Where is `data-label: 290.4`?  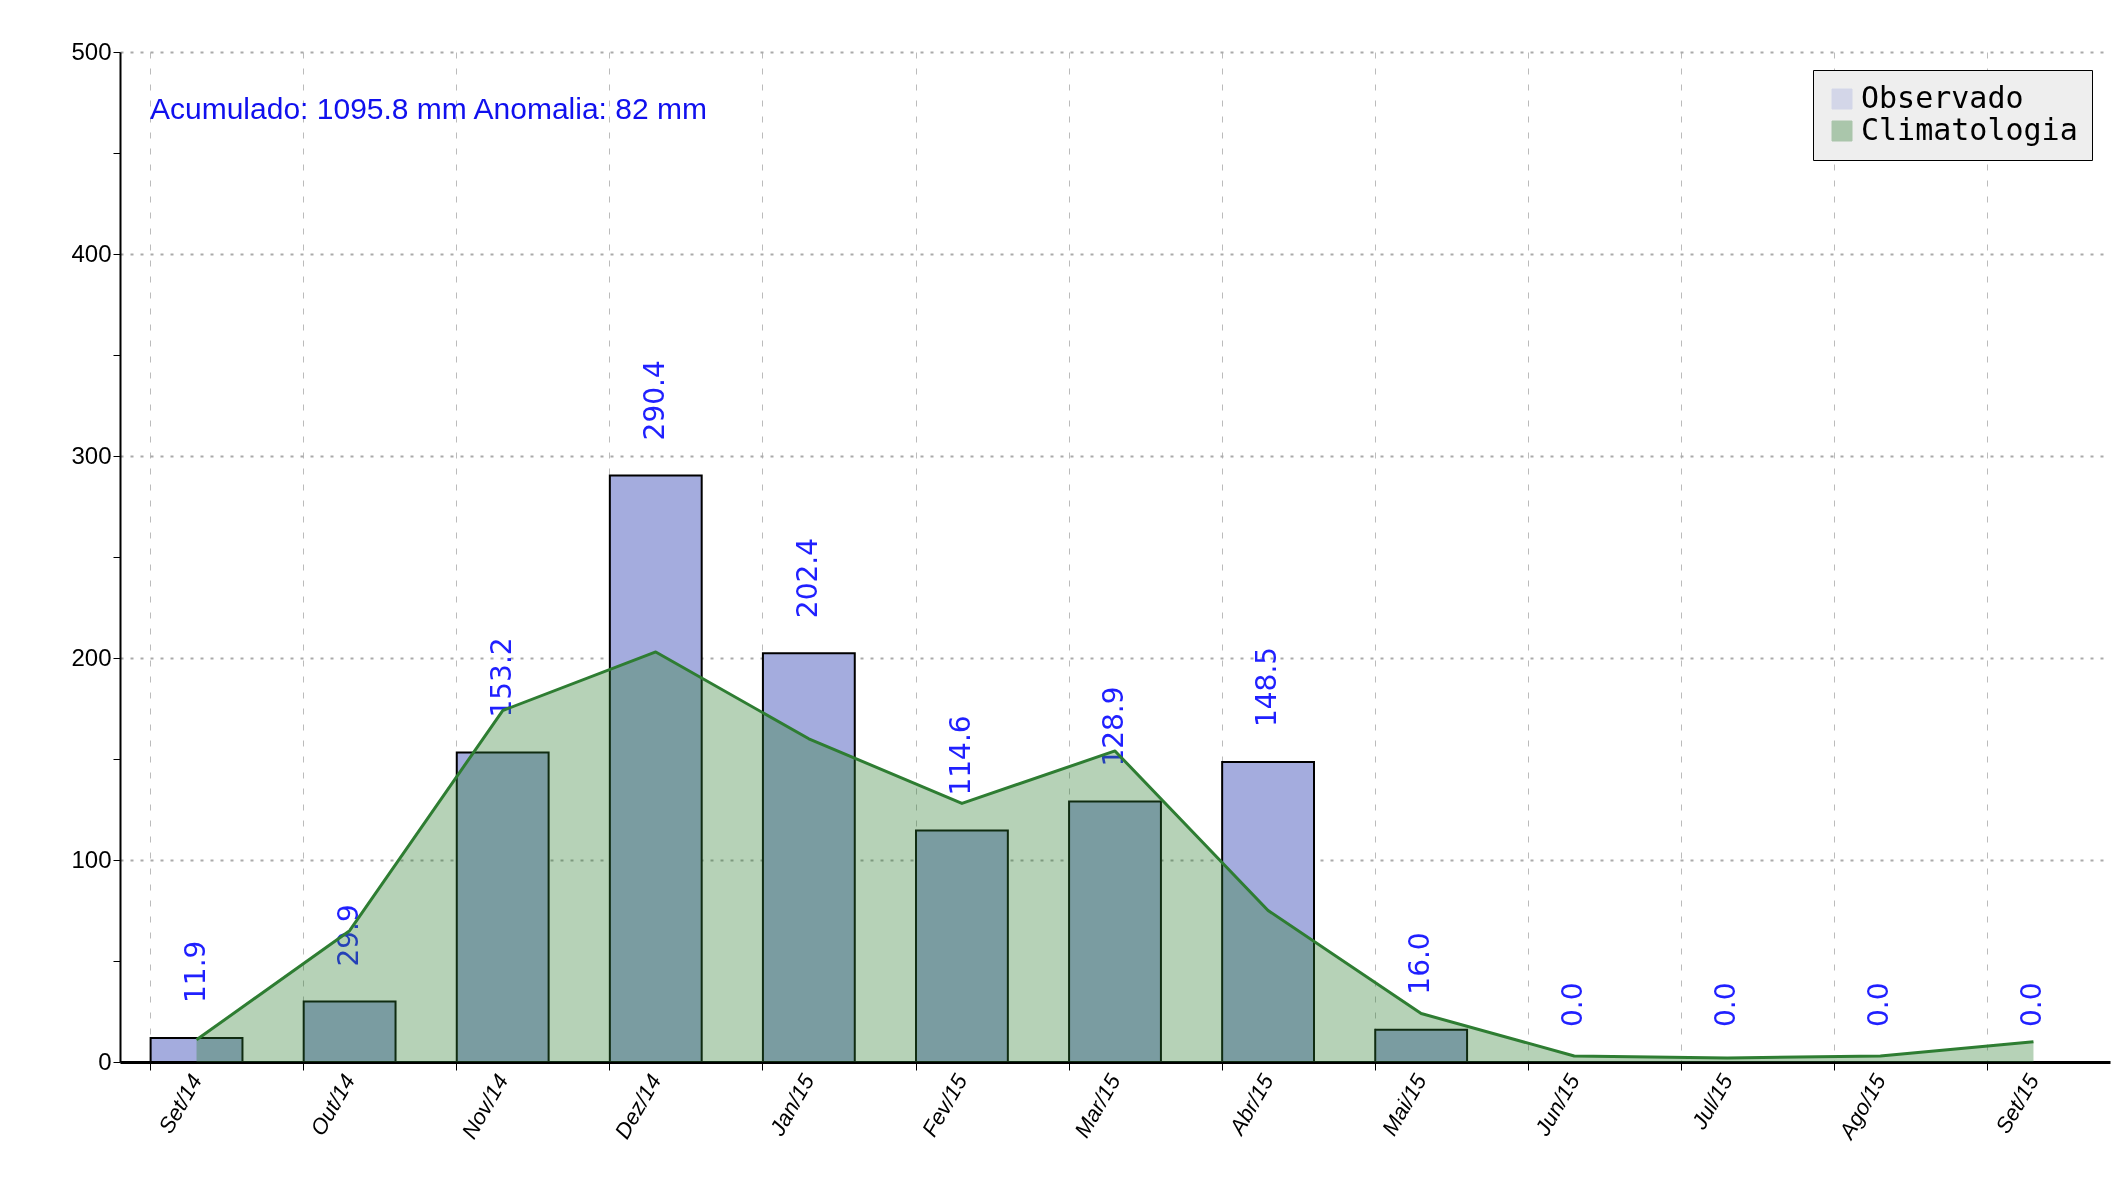
data-label: 290.4 is located at coordinates (654, 400).